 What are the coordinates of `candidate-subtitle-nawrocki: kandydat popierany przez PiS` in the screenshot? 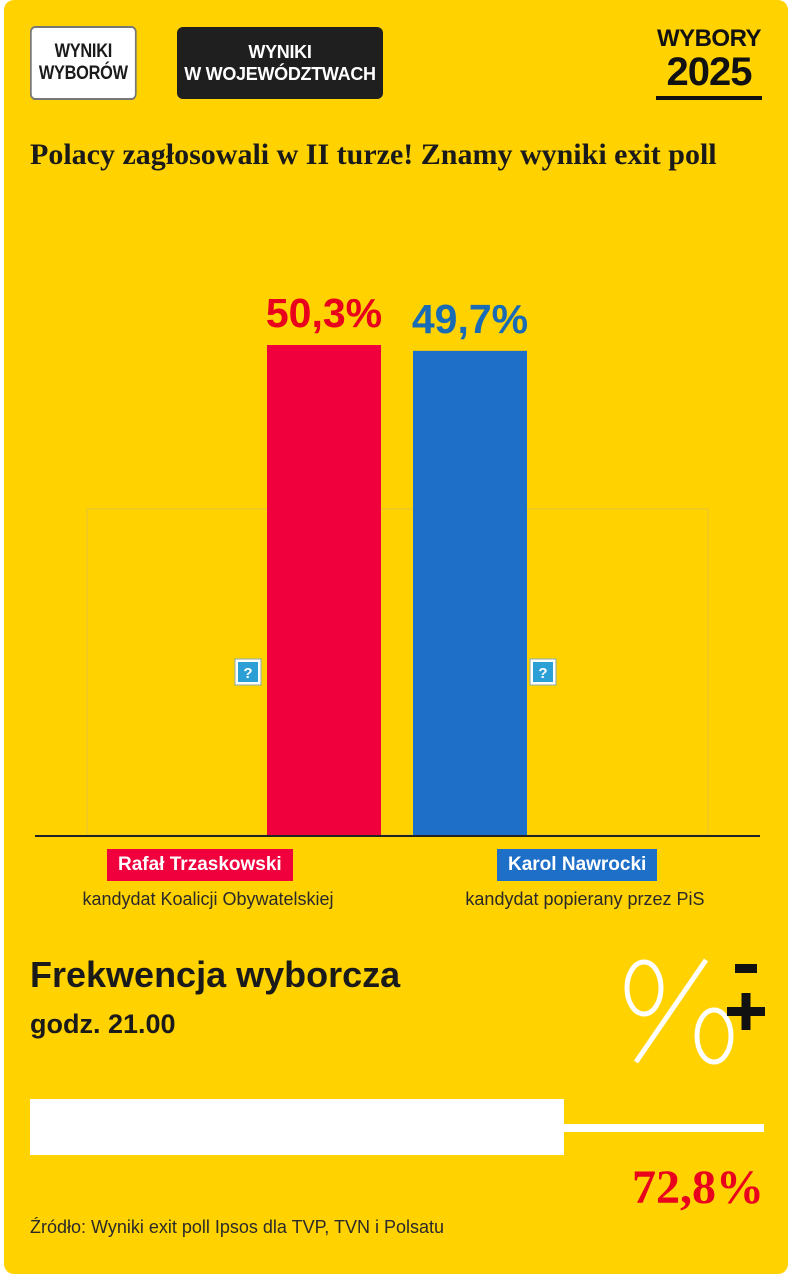 It's located at (585, 899).